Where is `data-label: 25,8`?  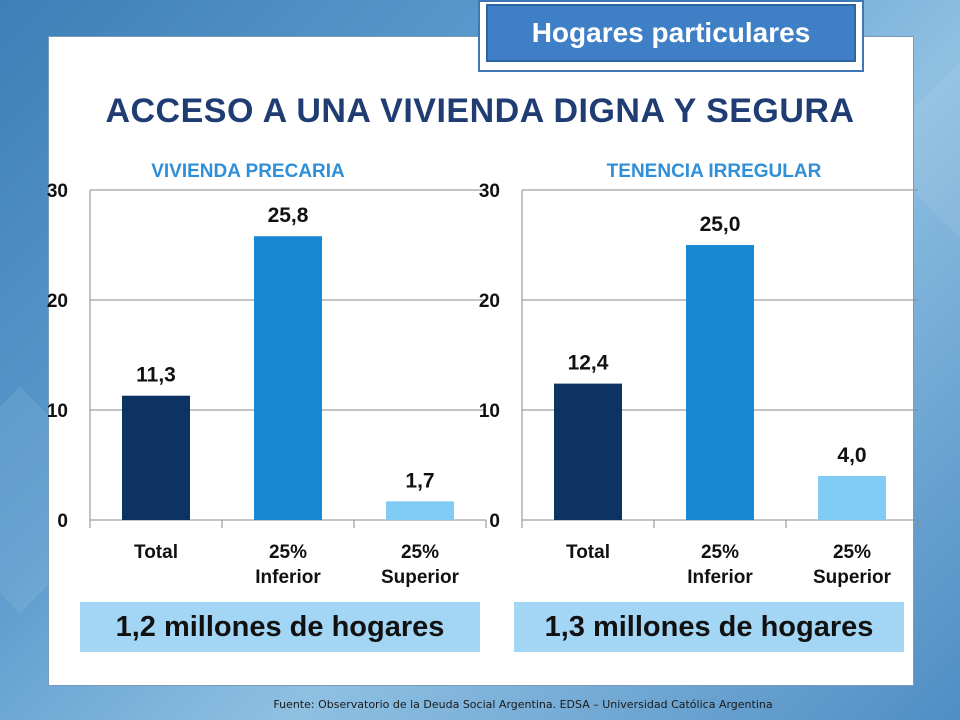 data-label: 25,8 is located at coordinates (288, 215).